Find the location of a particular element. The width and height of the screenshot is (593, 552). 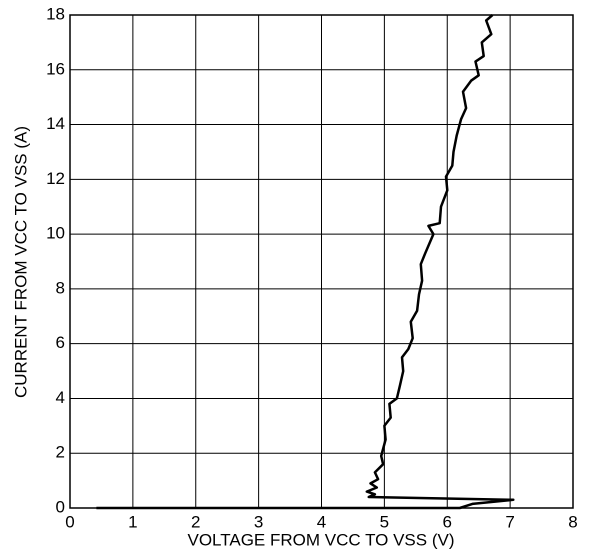

y-axis-label: CURRENT FROM VCC TO VSS (A) is located at coordinates (20, 262).